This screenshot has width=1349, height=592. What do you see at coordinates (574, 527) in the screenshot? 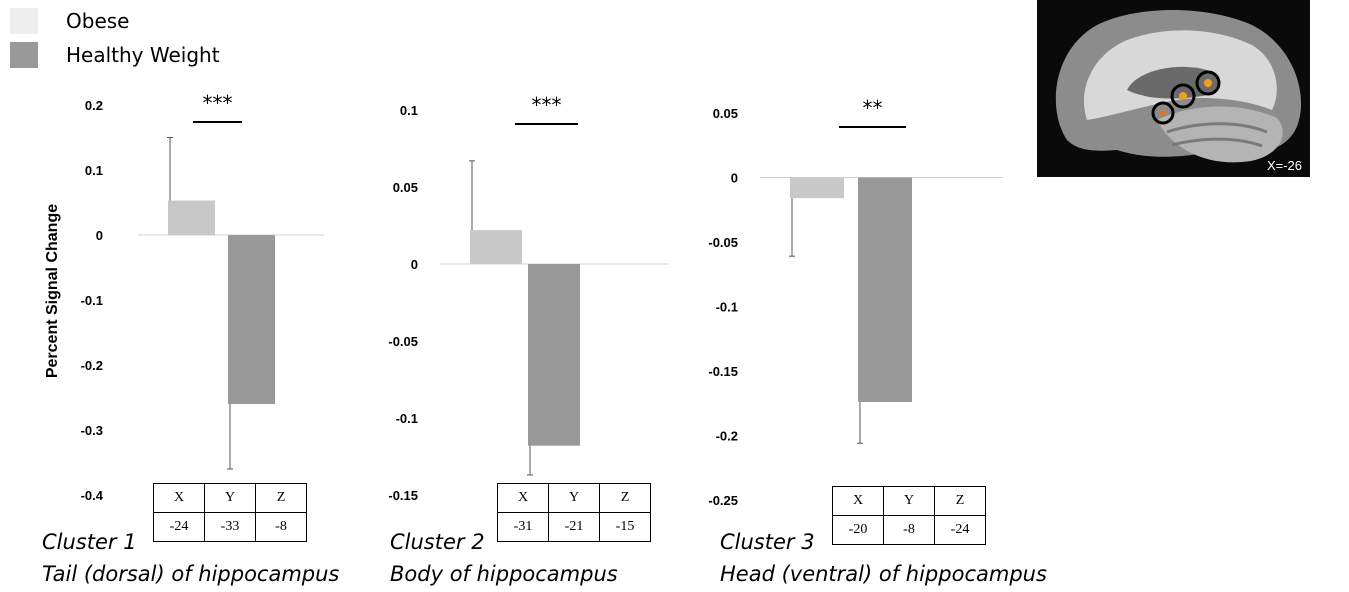
I see `coord-value-y: -21` at bounding box center [574, 527].